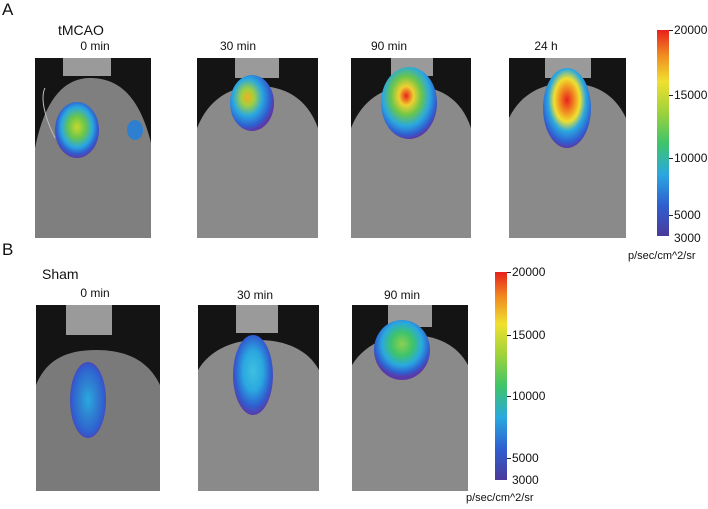 Image resolution: width=708 pixels, height=509 pixels. Describe the element at coordinates (525, 458) in the screenshot. I see `colorbar-b-tick-5000: 5000` at that location.